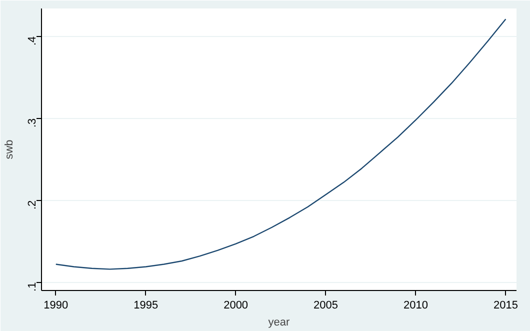 The width and height of the screenshot is (530, 331). What do you see at coordinates (236, 306) in the screenshot?
I see `x-tick-label: 2000` at bounding box center [236, 306].